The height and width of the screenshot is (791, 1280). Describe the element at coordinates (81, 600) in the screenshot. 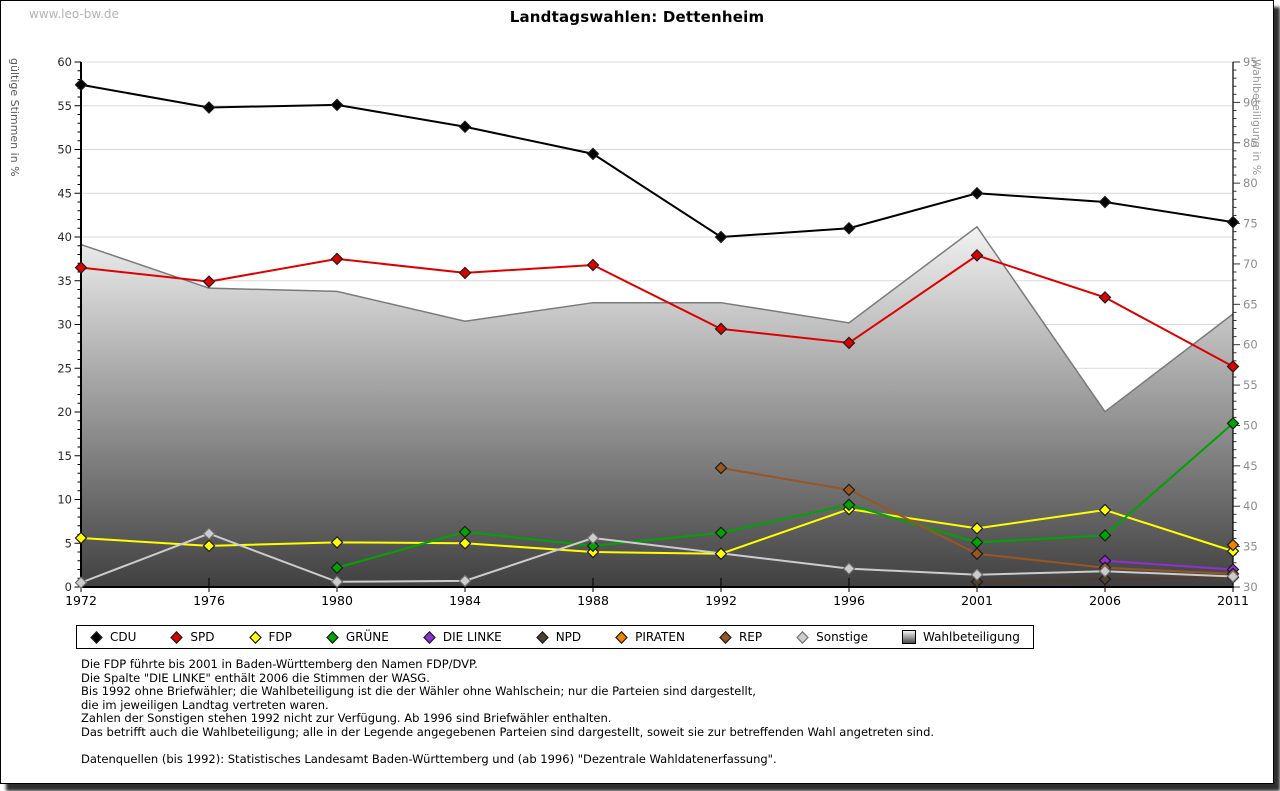

I see `x-tick-label: 1972` at that location.